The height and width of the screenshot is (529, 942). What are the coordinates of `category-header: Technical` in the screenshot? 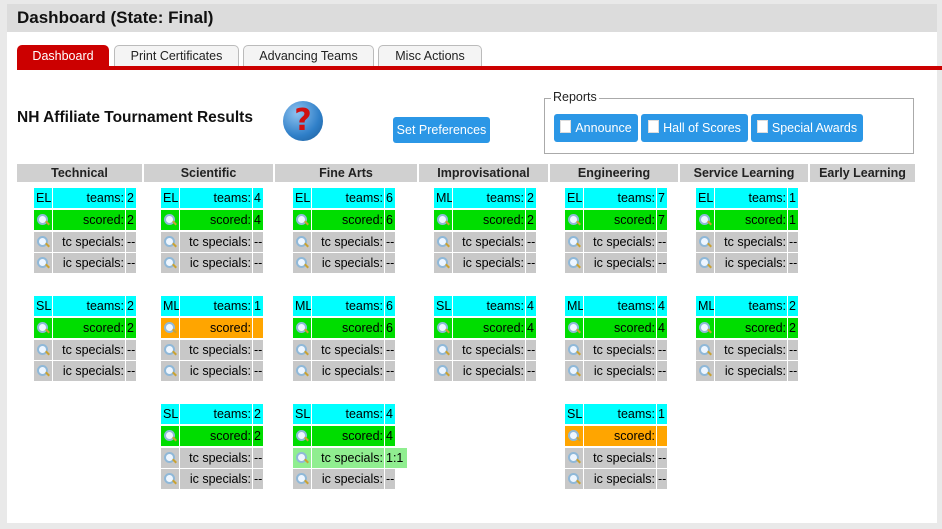 It's located at (79, 173).